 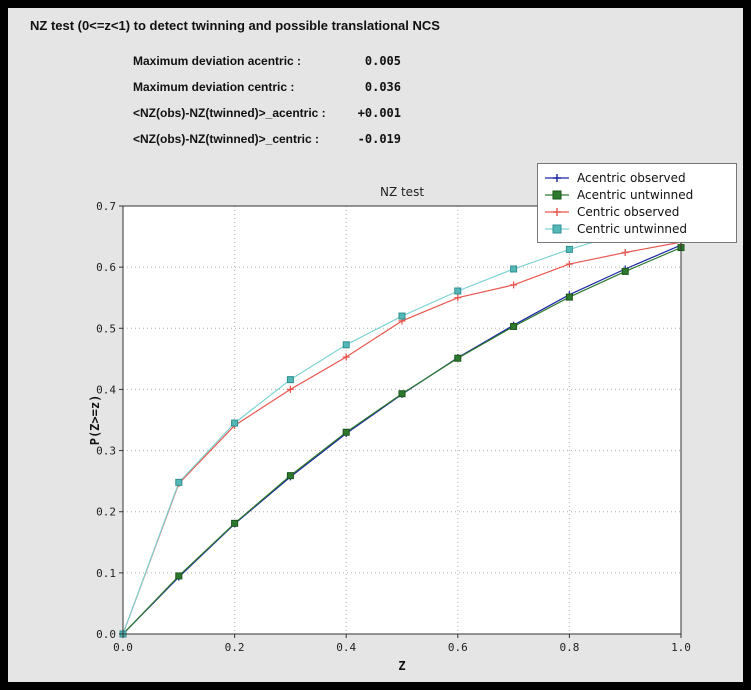 I want to click on legend-item-acentric-untwinned: Acentric untwinned, so click(x=637, y=194).